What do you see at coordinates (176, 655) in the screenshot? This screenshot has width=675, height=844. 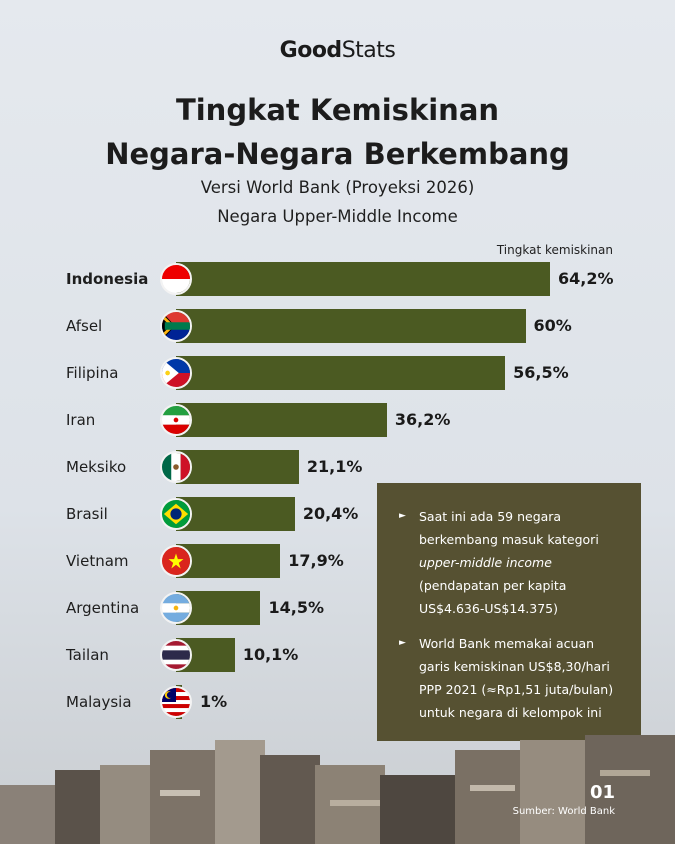 I see `flag-thailand-icon` at bounding box center [176, 655].